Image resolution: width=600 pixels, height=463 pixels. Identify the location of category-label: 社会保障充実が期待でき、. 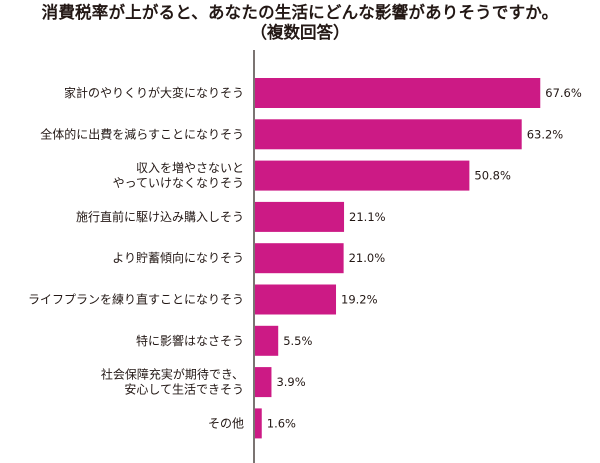
(172, 374).